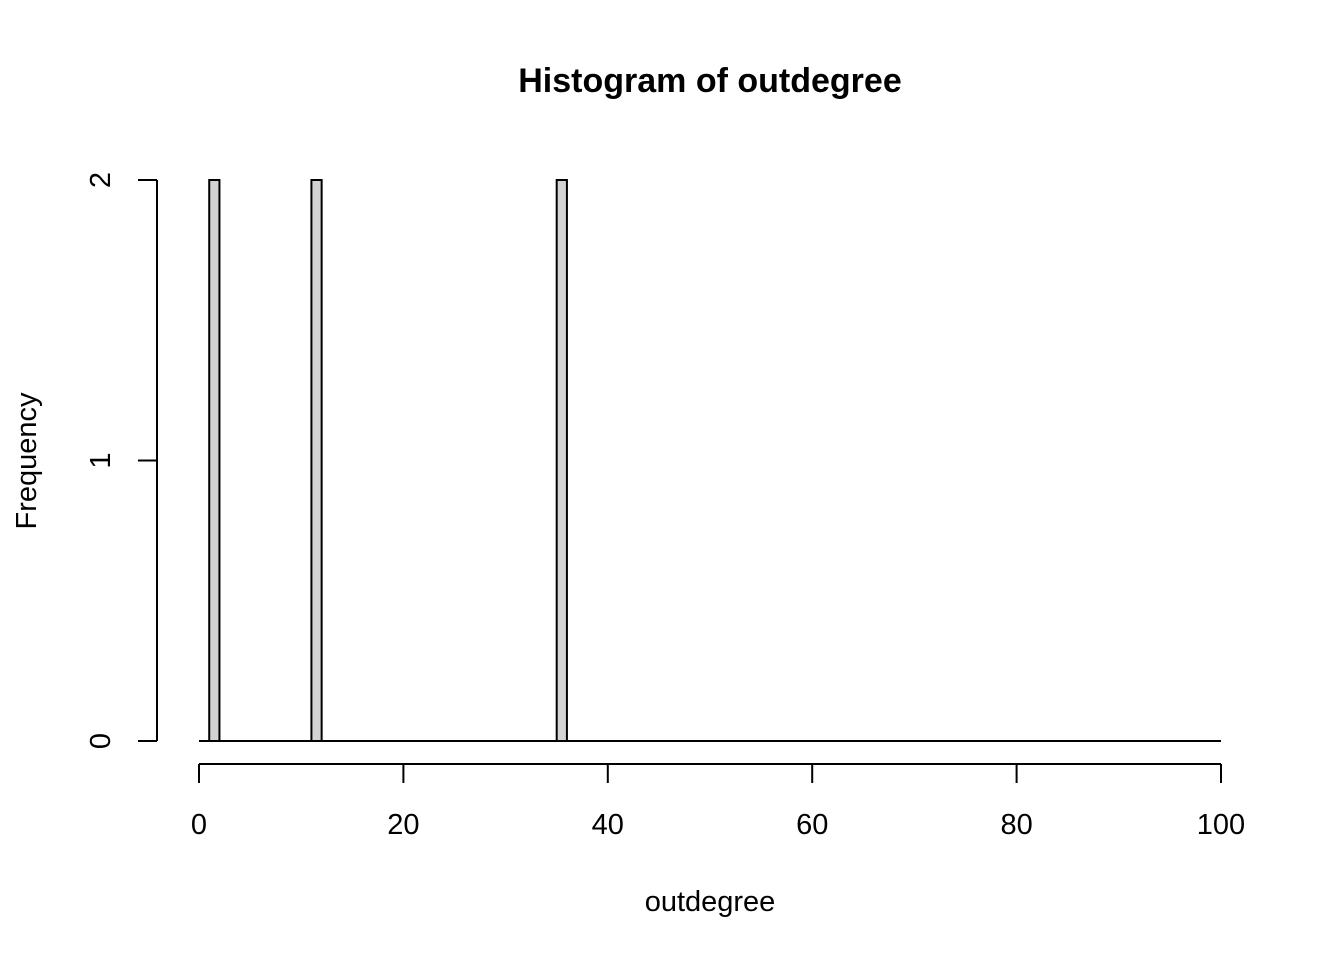 This screenshot has height=960, width=1344. I want to click on y-tick-label-1: 1, so click(101, 460).